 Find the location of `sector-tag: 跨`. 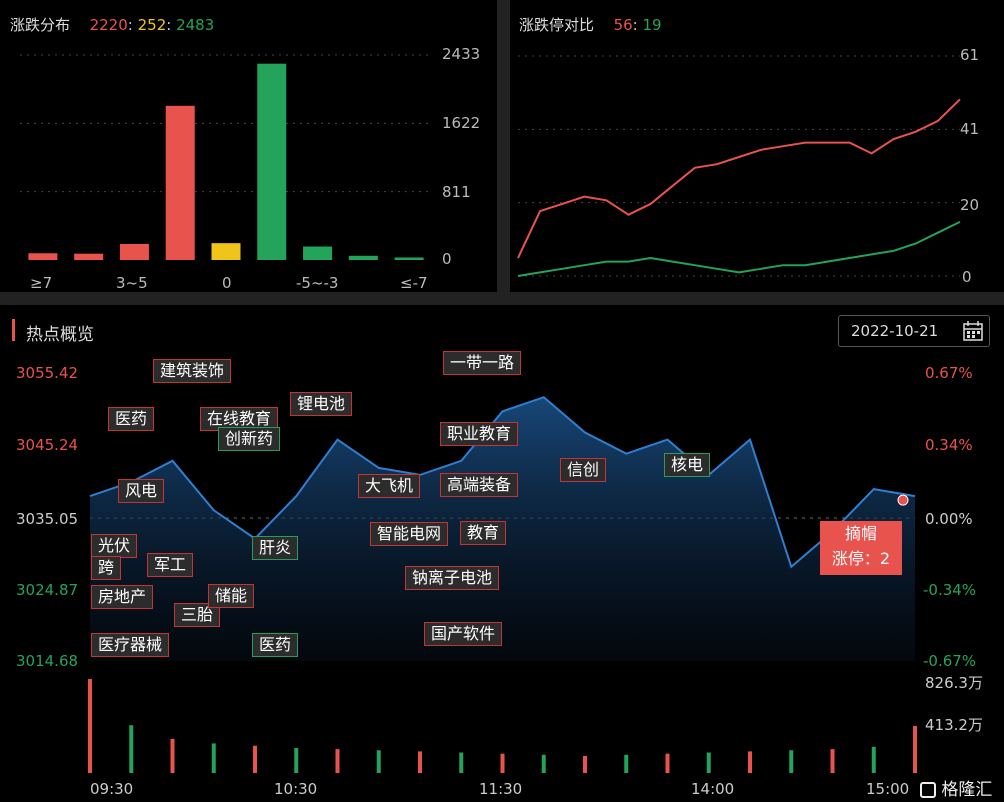

sector-tag: 跨 is located at coordinates (106, 568).